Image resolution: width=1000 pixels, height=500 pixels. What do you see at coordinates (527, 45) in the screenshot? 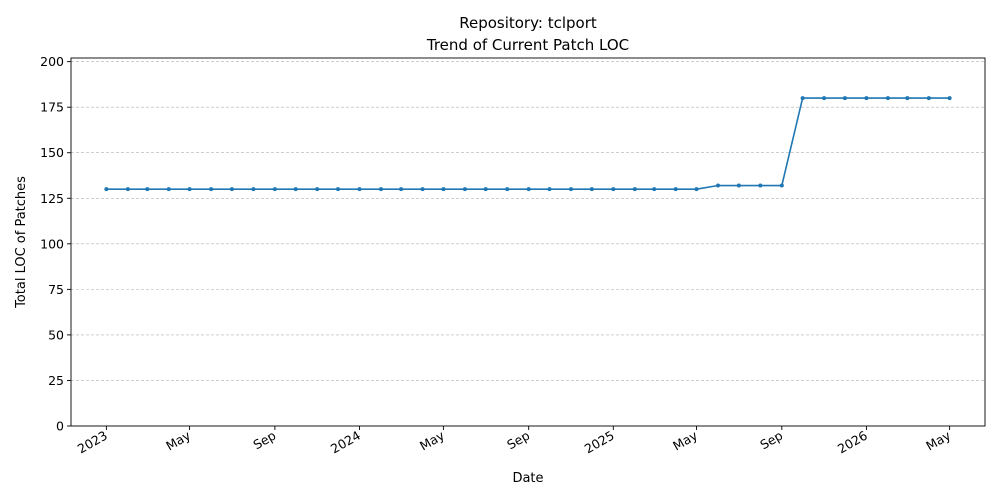
I see `chart-subtitle: Trend of Current Patch LOC` at bounding box center [527, 45].